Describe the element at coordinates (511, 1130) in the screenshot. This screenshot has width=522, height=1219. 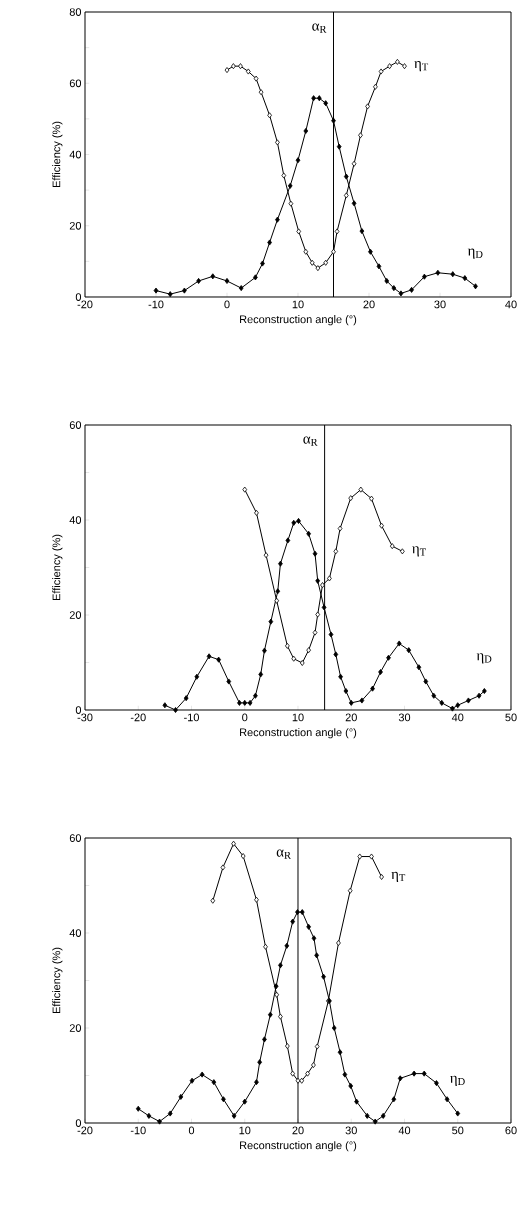
I see `x-tick-label: 60` at that location.